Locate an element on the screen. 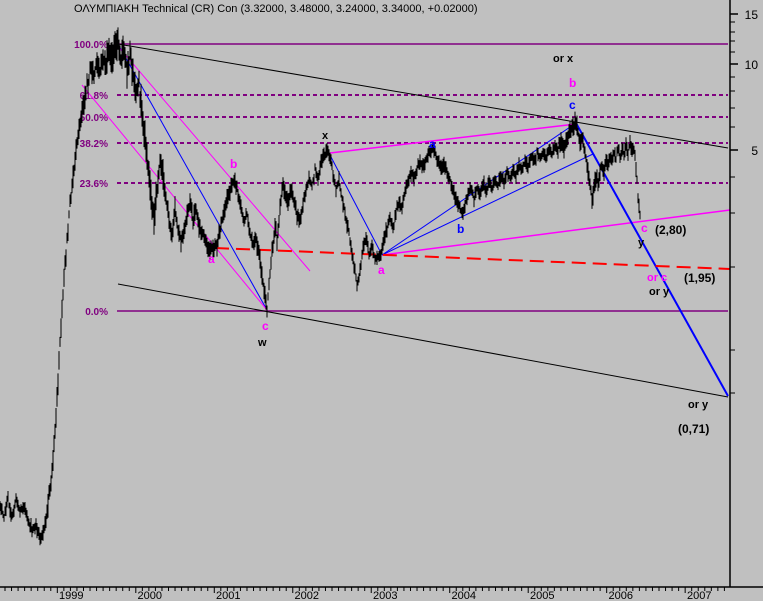 The width and height of the screenshot is (763, 601). annotation-2-80-12: (2,80) is located at coordinates (670, 230).